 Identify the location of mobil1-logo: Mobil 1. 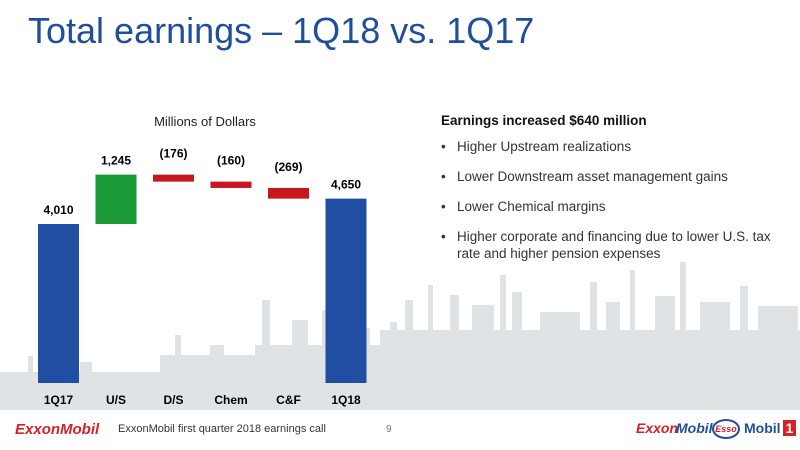
(770, 428).